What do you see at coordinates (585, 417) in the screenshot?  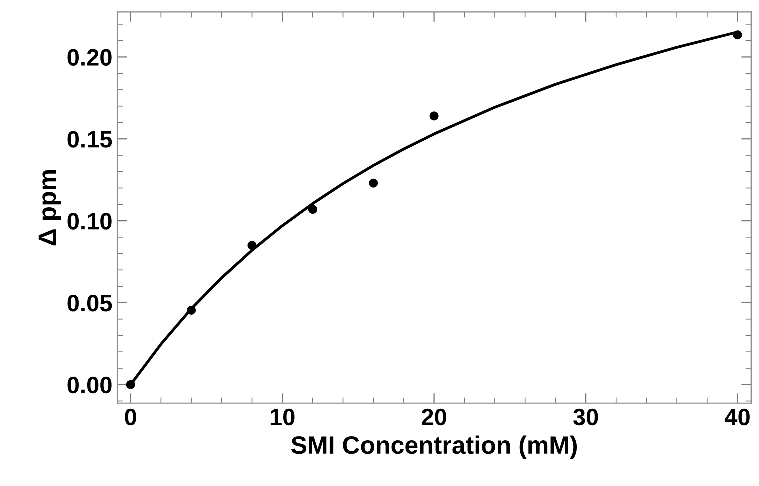 I see `x-tick-label: 30` at bounding box center [585, 417].